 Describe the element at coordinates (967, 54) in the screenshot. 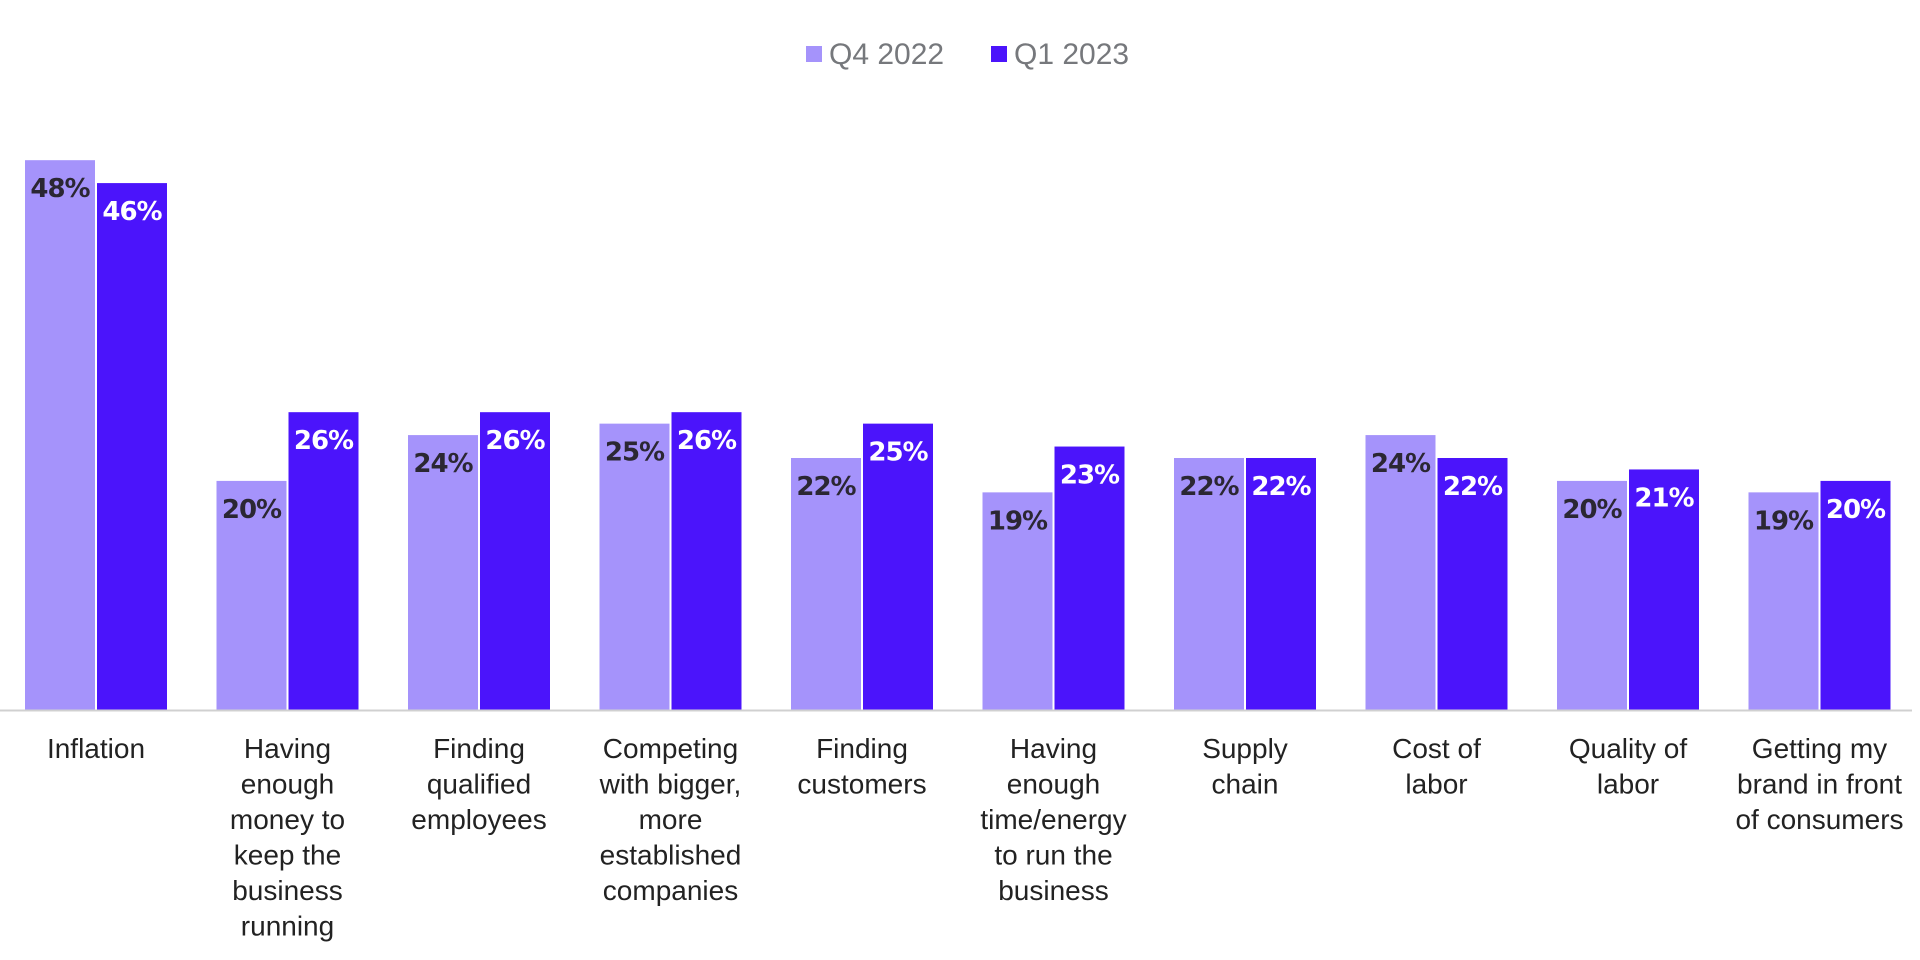

I see `legend: Q4 2022 Q1 2023` at that location.